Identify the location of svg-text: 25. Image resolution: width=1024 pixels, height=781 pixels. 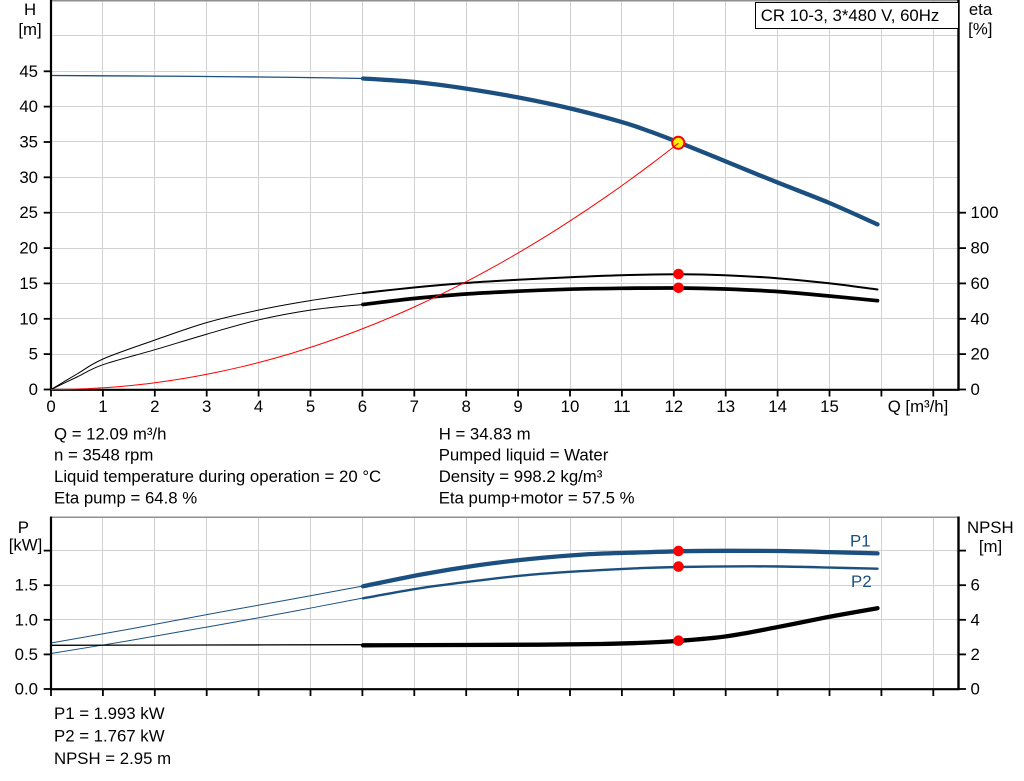
(28, 212).